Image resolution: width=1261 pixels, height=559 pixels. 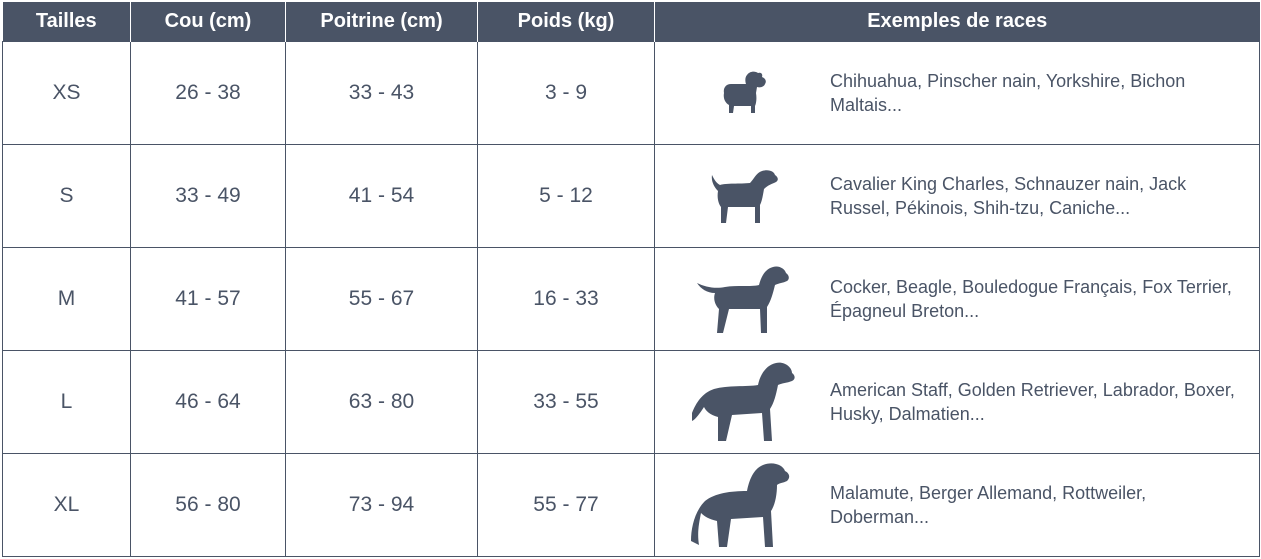 I want to click on header-breeds: Exemples de races, so click(x=957, y=22).